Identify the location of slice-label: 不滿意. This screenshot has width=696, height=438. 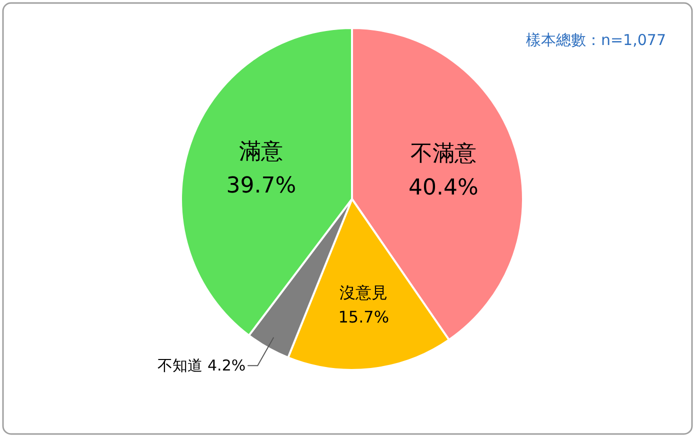
(443, 154).